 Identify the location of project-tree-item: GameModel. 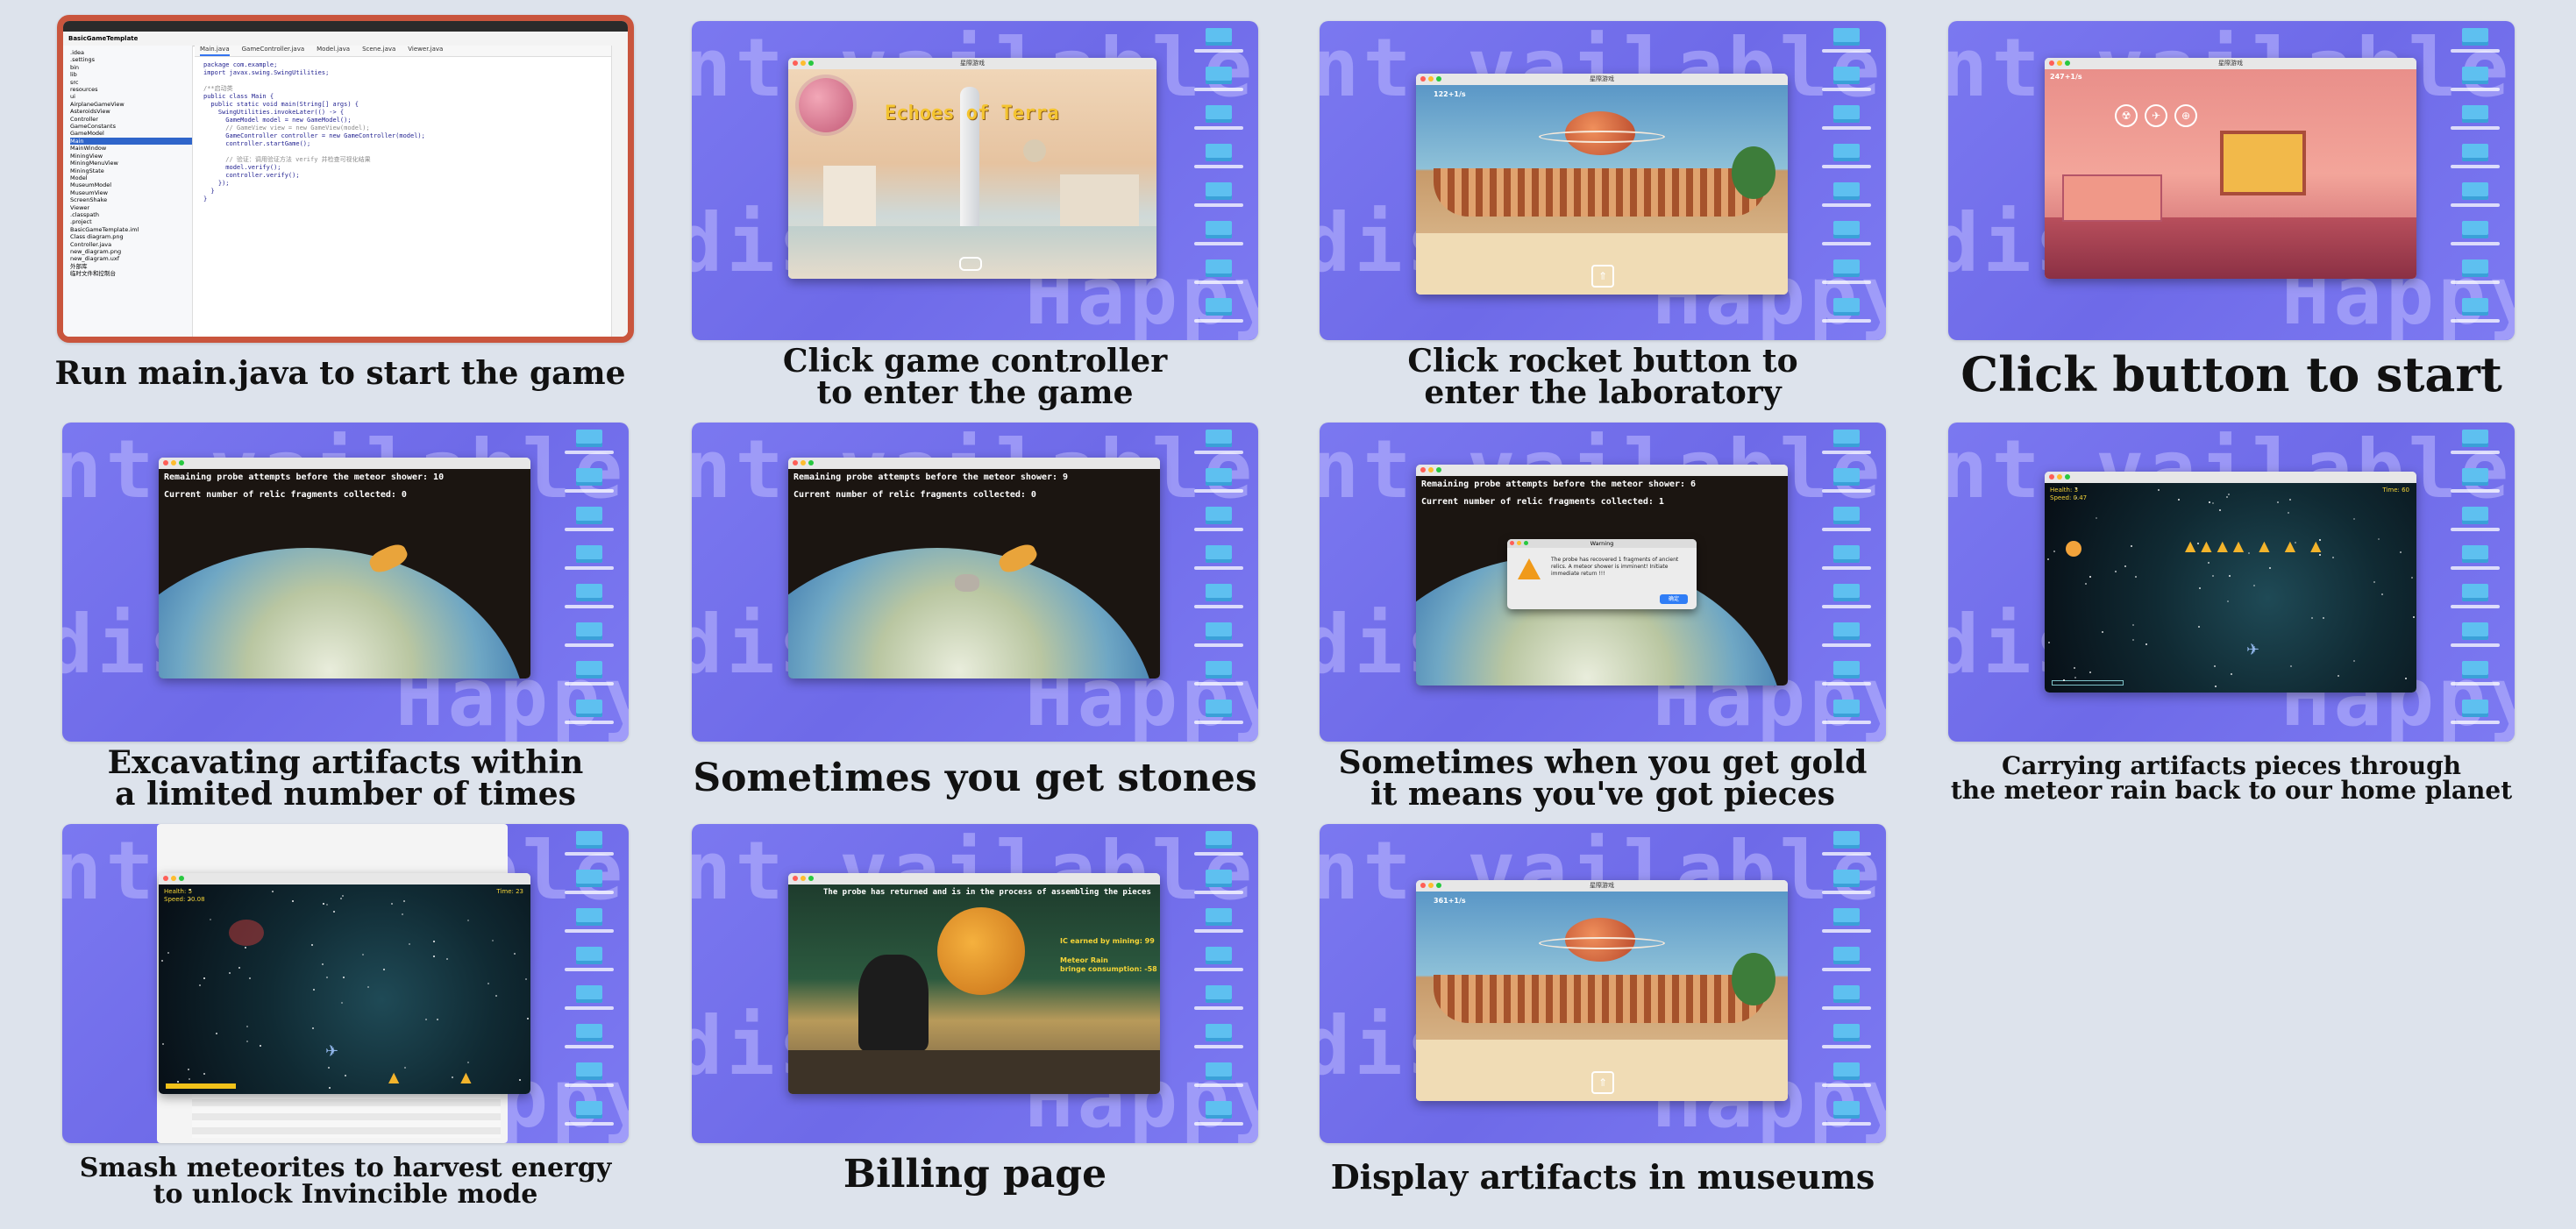
(87, 134).